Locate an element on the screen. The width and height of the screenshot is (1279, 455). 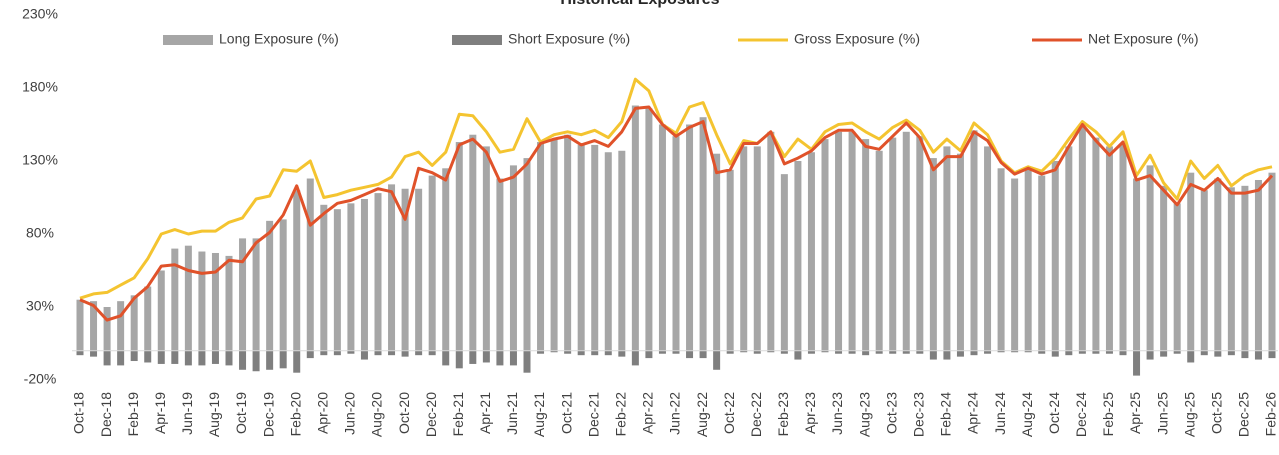
x-tick-label: Aug-24 is located at coordinates (1027, 414).